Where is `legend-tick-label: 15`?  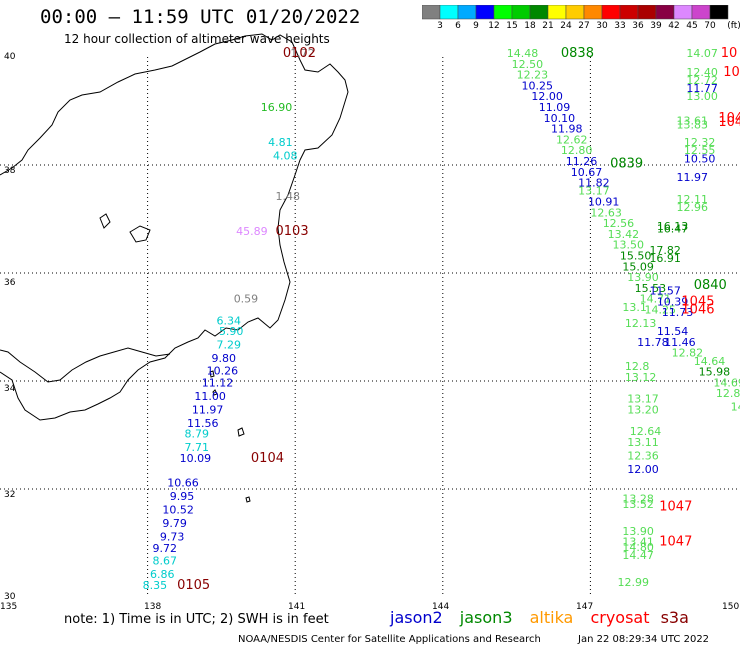
legend-tick-label: 15 is located at coordinates (512, 26).